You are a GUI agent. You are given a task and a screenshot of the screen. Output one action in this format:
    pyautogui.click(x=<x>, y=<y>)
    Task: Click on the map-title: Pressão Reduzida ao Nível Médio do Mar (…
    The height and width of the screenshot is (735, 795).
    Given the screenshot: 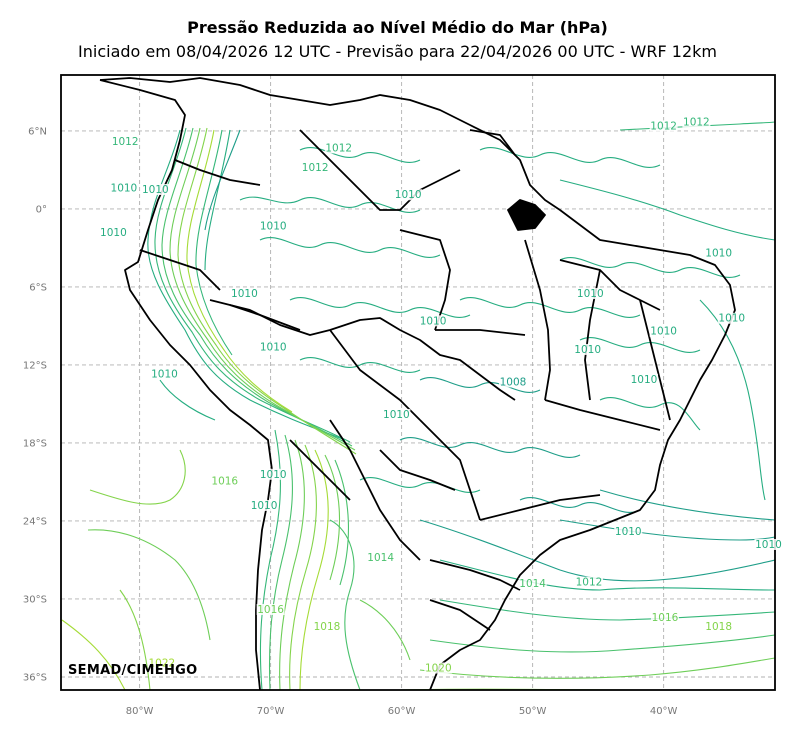 What is the action you would take?
    pyautogui.click(x=397, y=27)
    